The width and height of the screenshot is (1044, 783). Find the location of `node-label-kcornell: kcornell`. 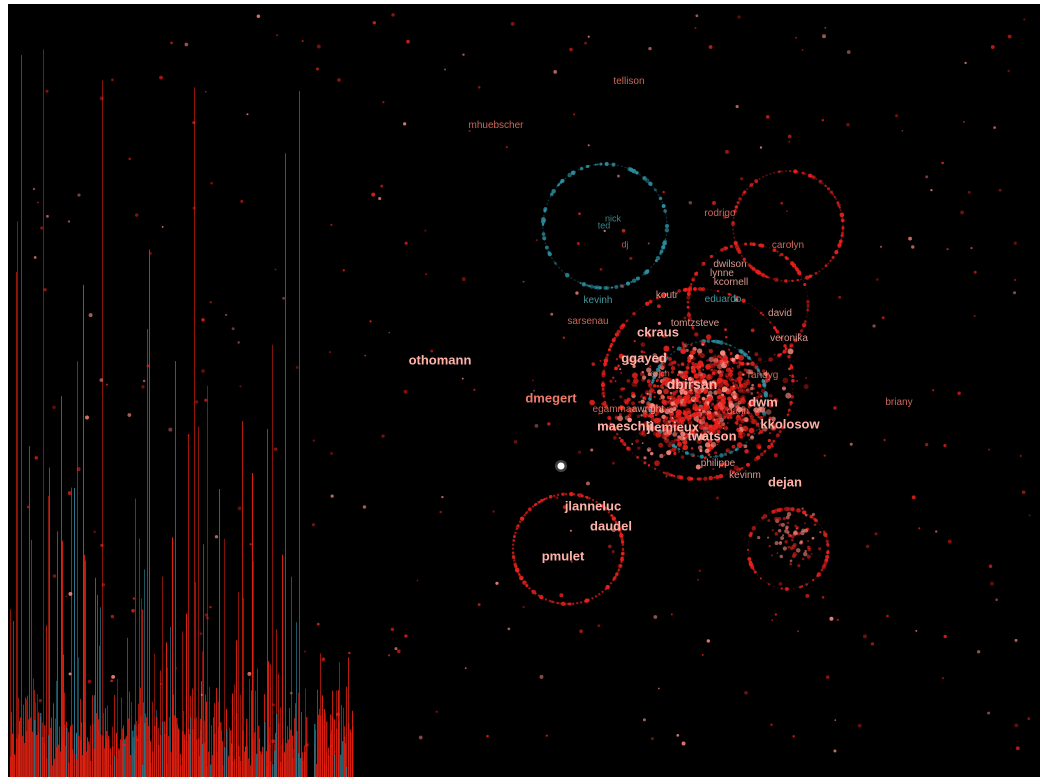

node-label-kcornell: kcornell is located at coordinates (731, 282).